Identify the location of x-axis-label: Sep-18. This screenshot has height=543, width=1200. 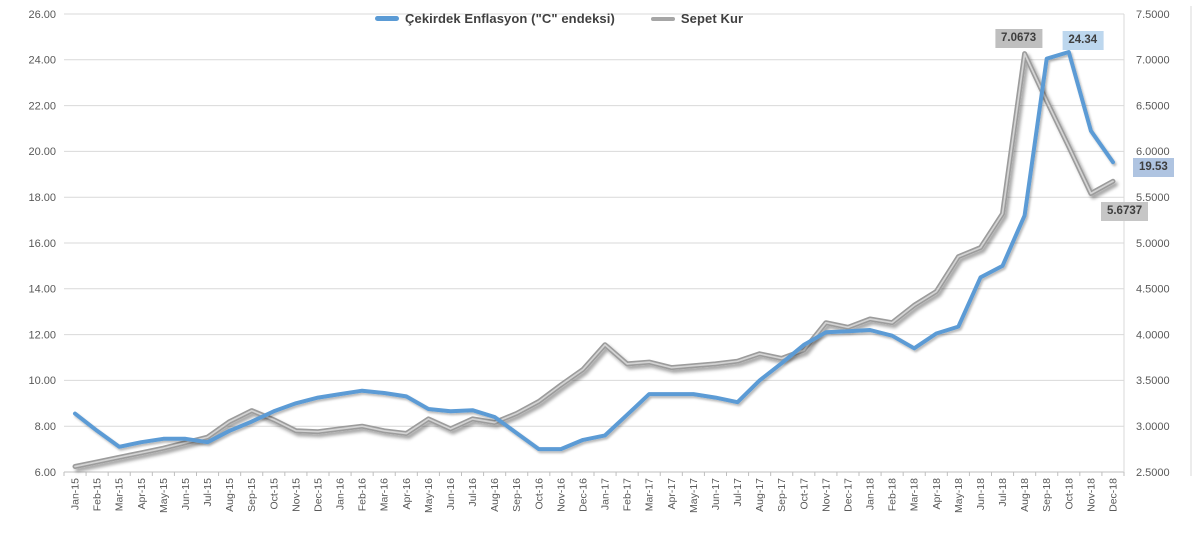
(1047, 495).